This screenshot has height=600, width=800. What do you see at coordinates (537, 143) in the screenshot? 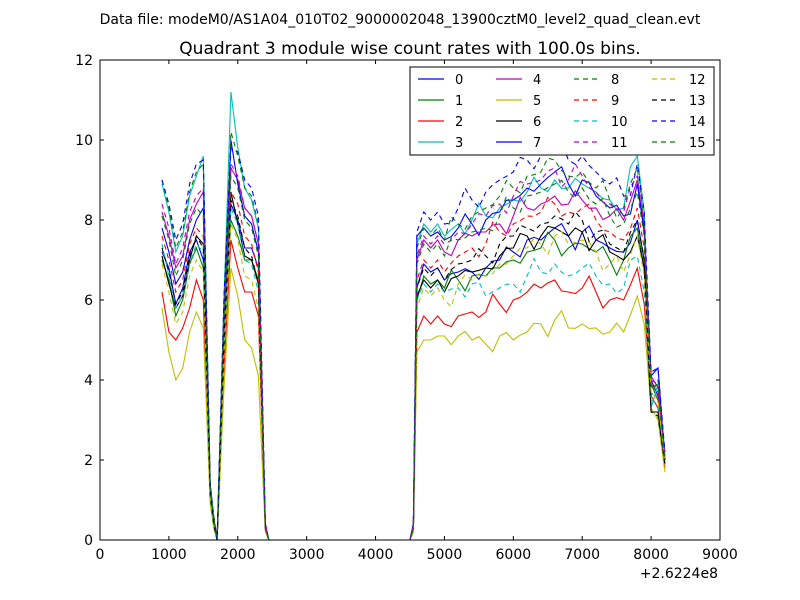
I see `legend-label-7: 7` at bounding box center [537, 143].